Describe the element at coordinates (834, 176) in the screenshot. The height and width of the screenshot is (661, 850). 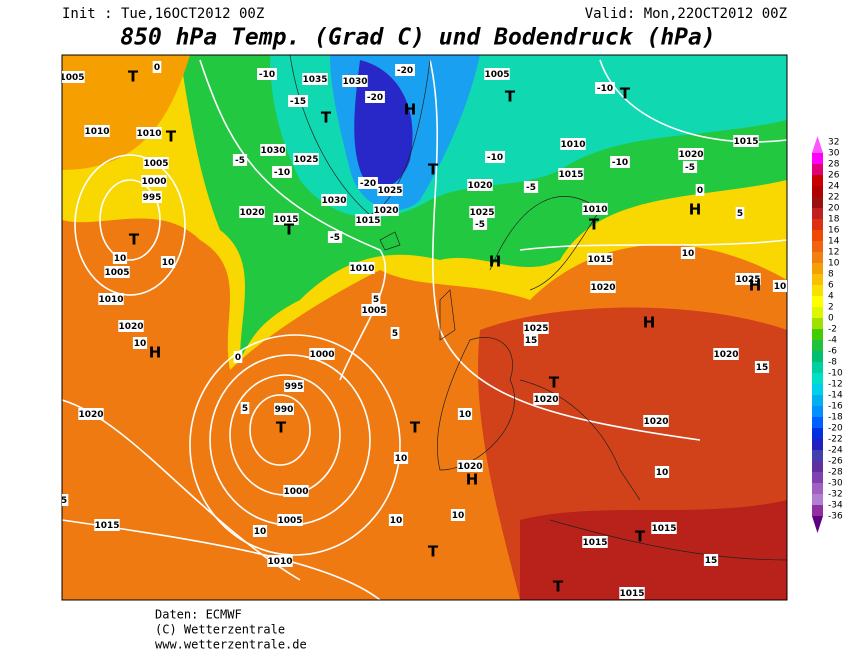
I see `colorbar-label: 26` at that location.